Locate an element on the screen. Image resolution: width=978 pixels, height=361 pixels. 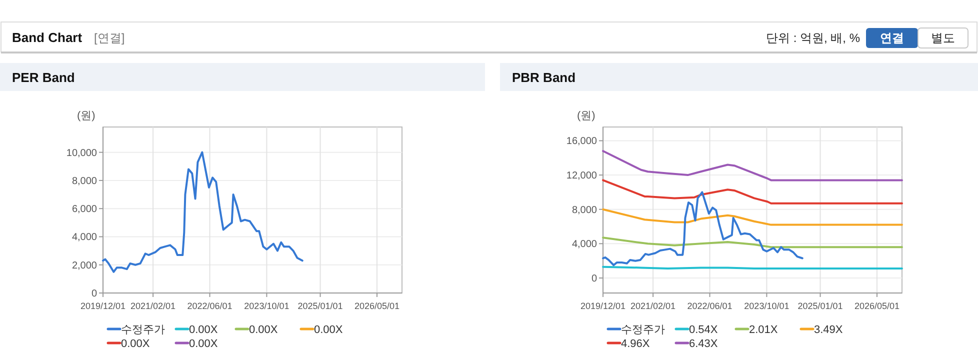
legend-label: 0.54X is located at coordinates (703, 330).